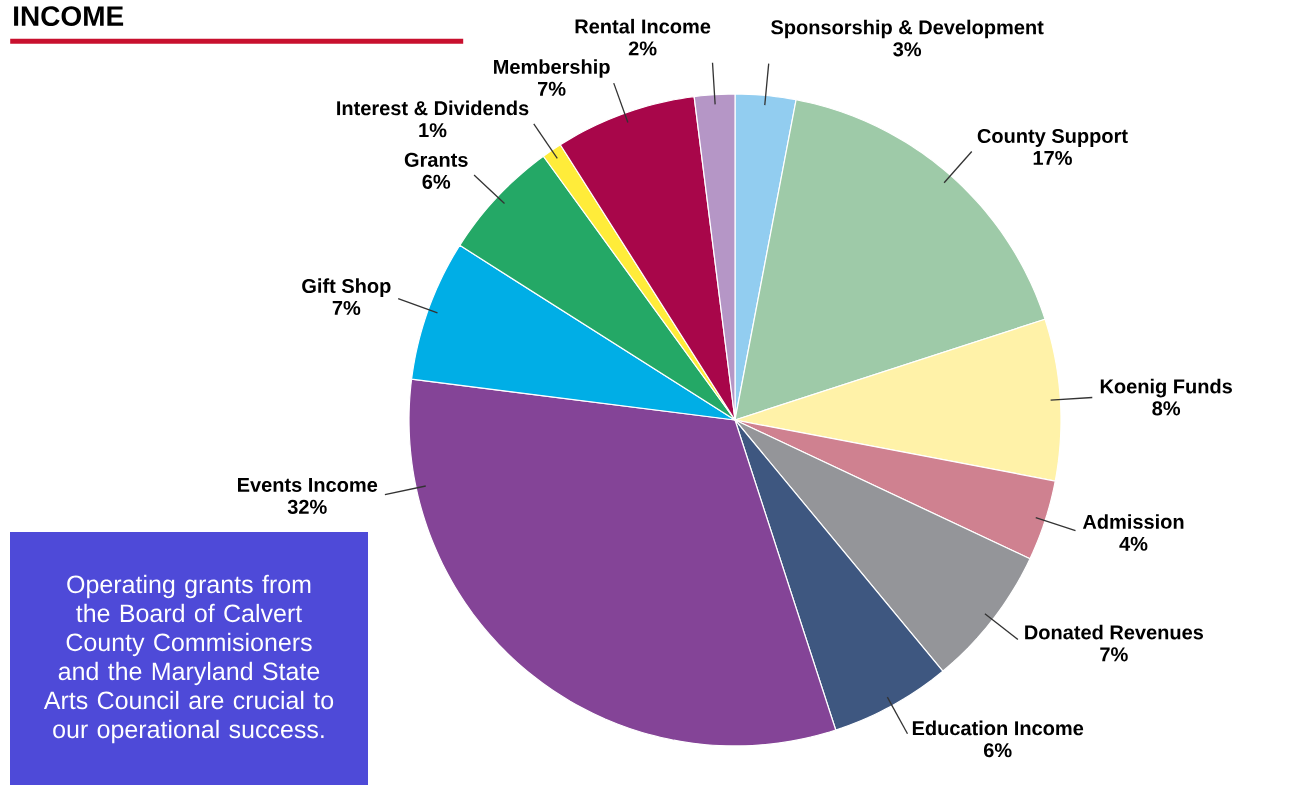  What do you see at coordinates (1166, 388) in the screenshot?
I see `slice-label: Koenig Funds` at bounding box center [1166, 388].